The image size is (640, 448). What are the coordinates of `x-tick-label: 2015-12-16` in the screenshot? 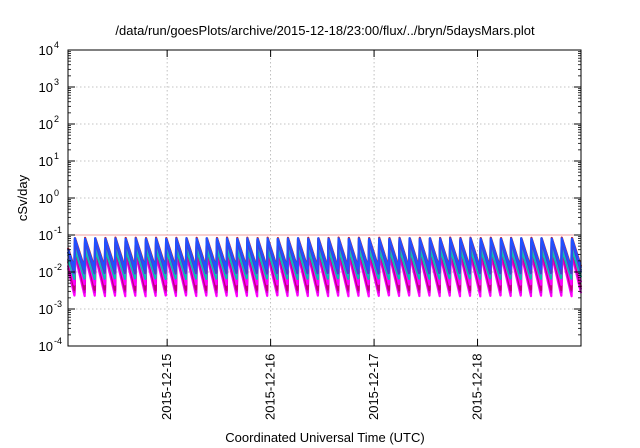 It's located at (270, 387).